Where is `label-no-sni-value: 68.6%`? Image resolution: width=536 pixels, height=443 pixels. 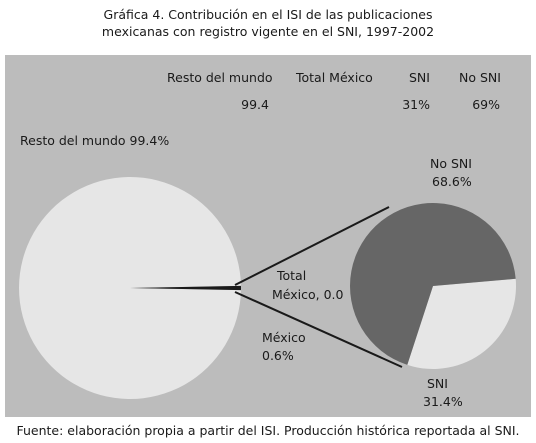
label-no-sni-value: 68.6% is located at coordinates (452, 181).